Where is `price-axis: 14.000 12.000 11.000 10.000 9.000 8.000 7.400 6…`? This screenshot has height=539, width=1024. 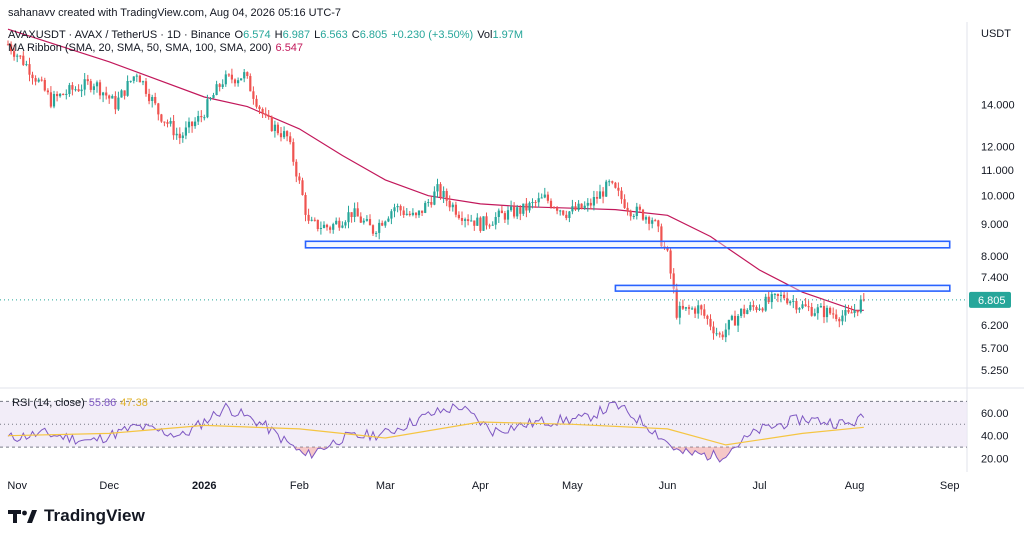 price-axis: 14.000 12.000 11.000 10.000 9.000 8.000 7.400 6… is located at coordinates (998, 239).